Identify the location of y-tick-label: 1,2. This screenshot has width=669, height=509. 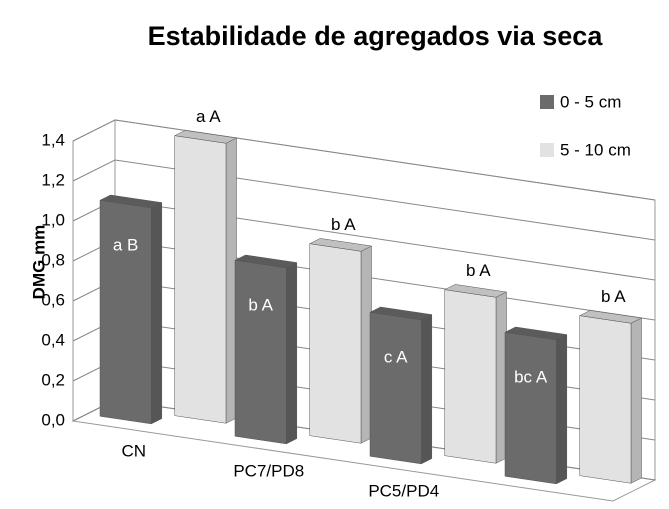
(53, 179).